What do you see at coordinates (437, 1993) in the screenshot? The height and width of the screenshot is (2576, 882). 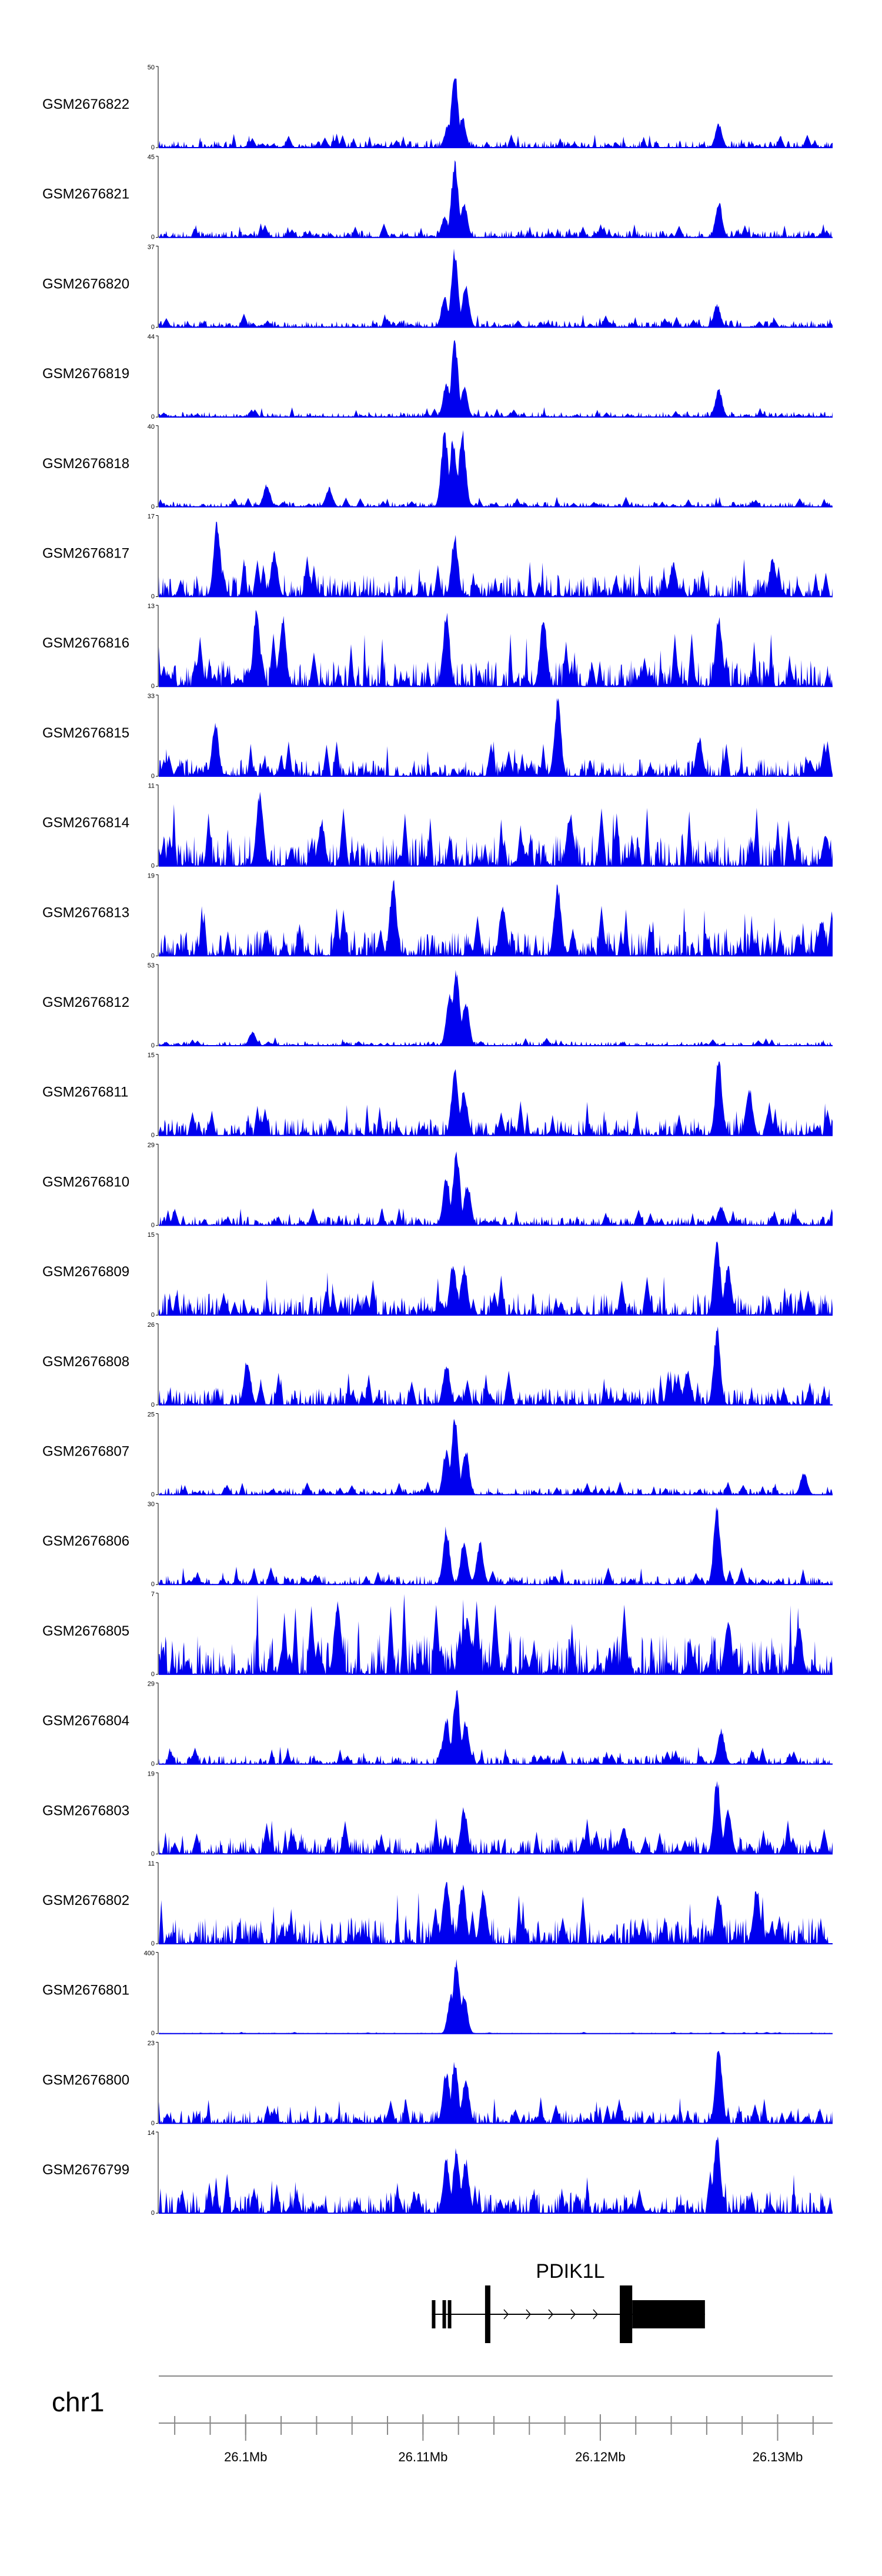 I see `track-GSM2676801: GSM2676801 400 0` at bounding box center [437, 1993].